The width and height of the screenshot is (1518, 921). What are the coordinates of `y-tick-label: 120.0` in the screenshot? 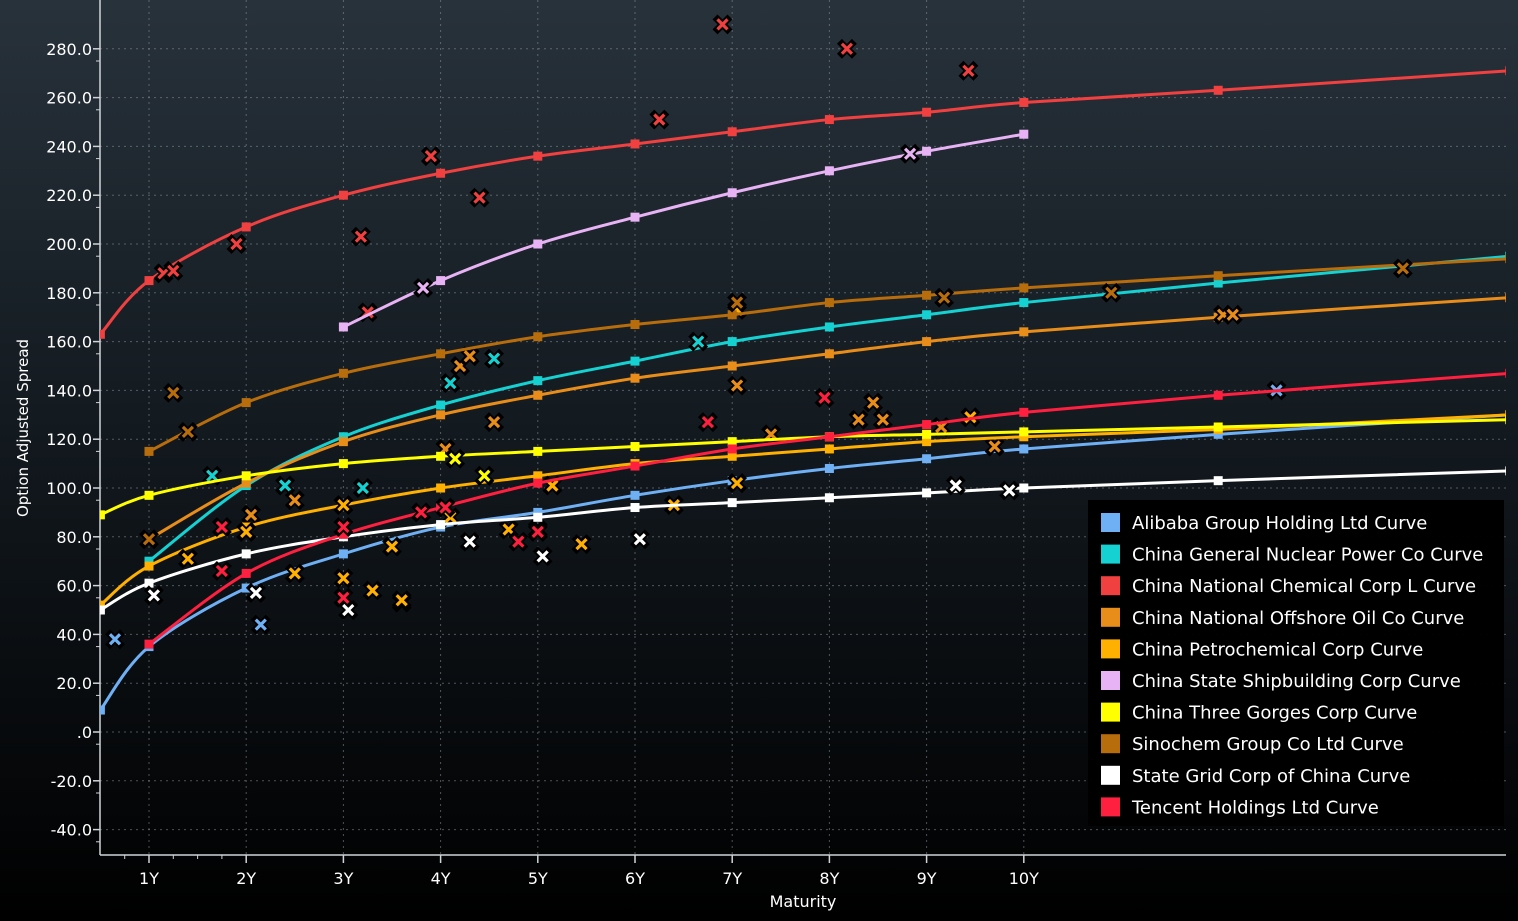 It's located at (69, 439).